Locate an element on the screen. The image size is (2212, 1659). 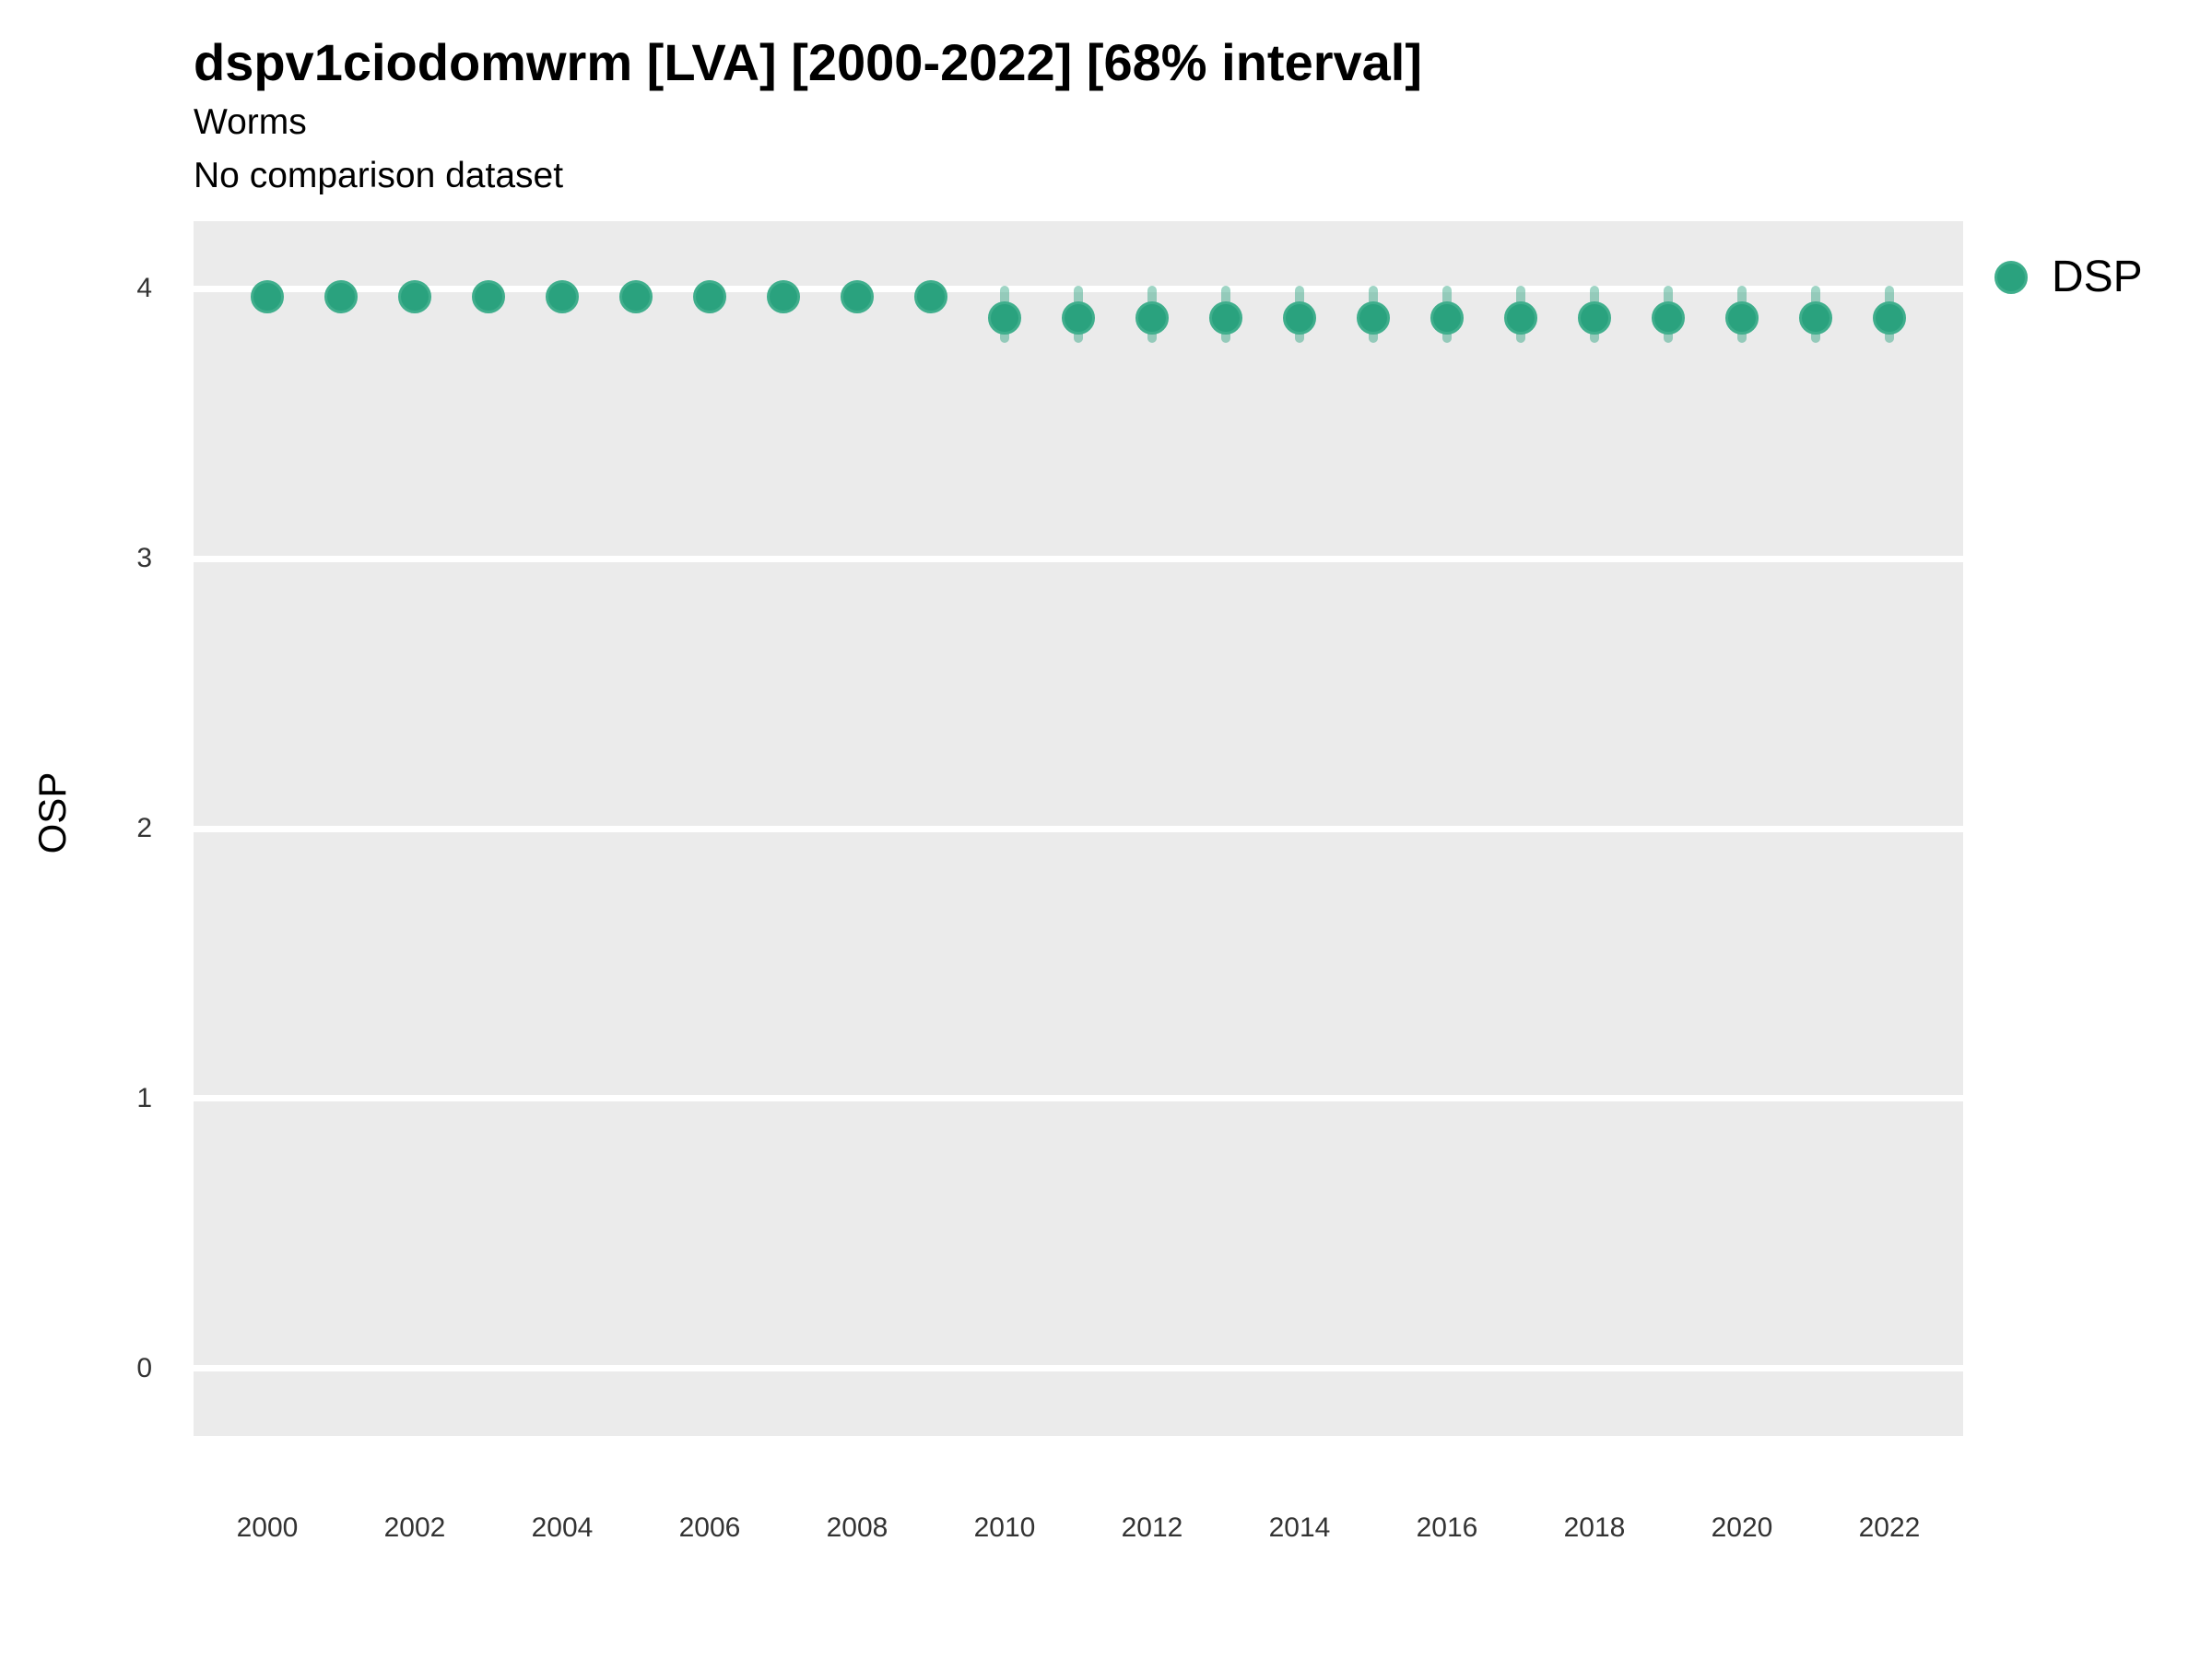
legend-item-label: DSP is located at coordinates (2097, 277).